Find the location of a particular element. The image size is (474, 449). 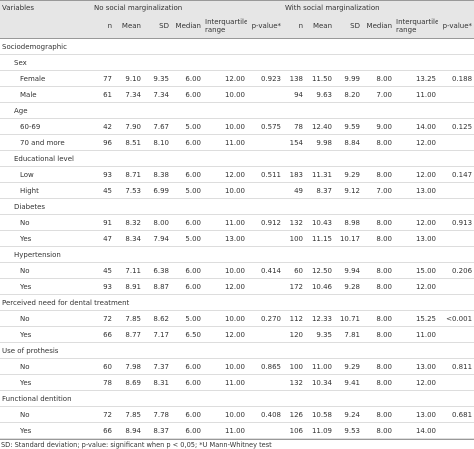

cell: 11.50 is located at coordinates (320, 78).